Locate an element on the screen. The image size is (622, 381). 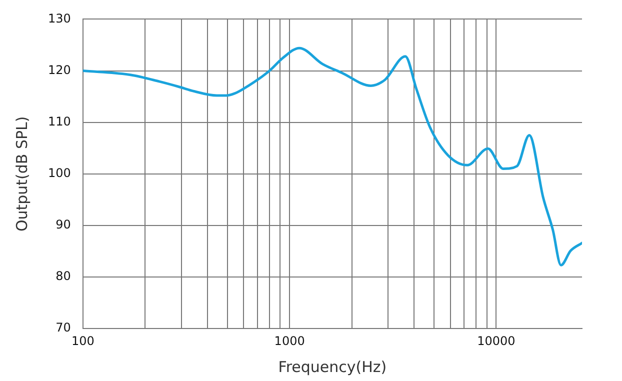
x-tick-label: 10000 is located at coordinates (496, 341).